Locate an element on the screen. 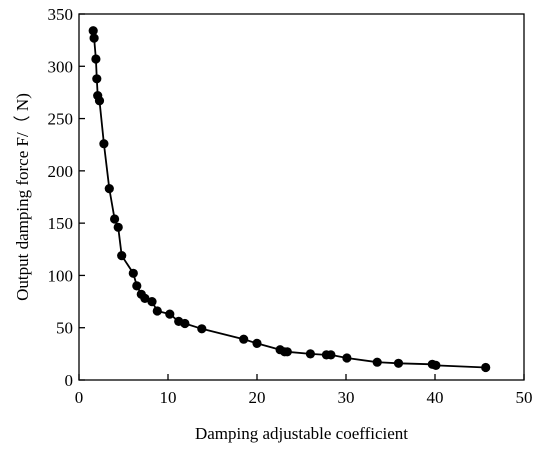 This screenshot has height=449, width=550. y-tick-label: 350 is located at coordinates (61, 14).